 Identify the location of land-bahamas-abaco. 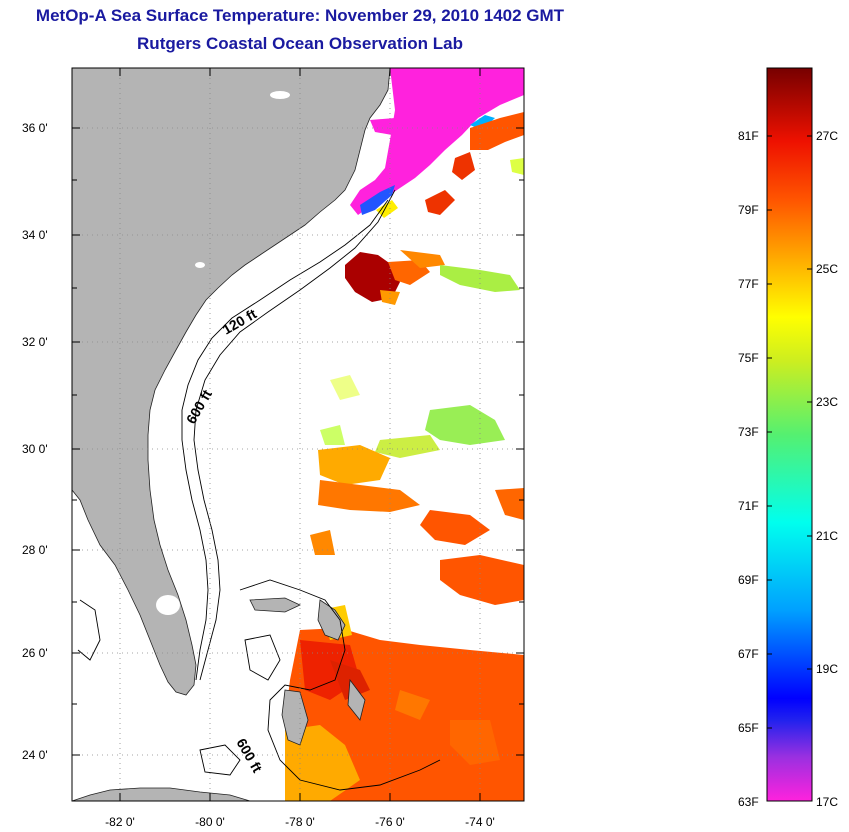
(331, 620).